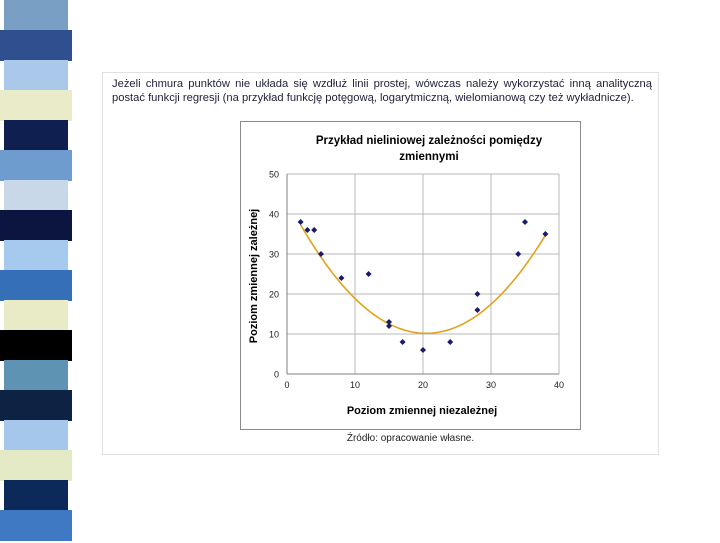 The width and height of the screenshot is (720, 543). I want to click on y-tick-label: 50, so click(274, 175).